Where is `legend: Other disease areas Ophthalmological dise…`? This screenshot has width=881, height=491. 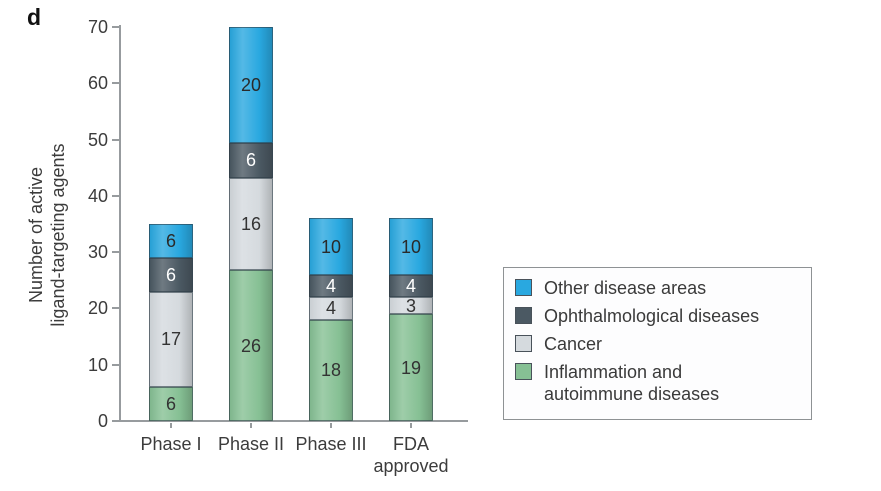
legend: Other disease areas Ophthalmological dise… is located at coordinates (657, 343).